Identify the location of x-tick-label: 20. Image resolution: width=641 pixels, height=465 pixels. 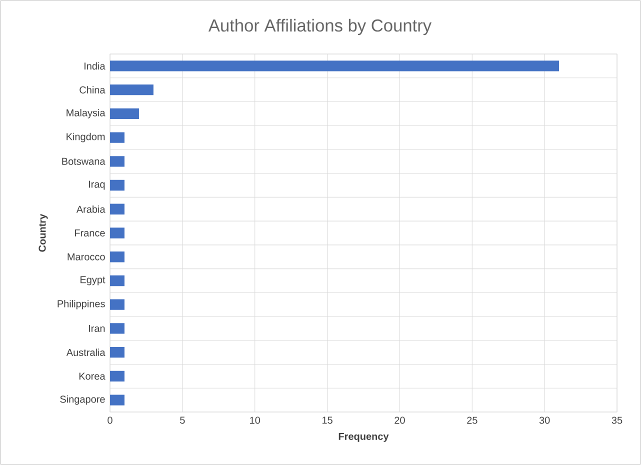
(399, 420).